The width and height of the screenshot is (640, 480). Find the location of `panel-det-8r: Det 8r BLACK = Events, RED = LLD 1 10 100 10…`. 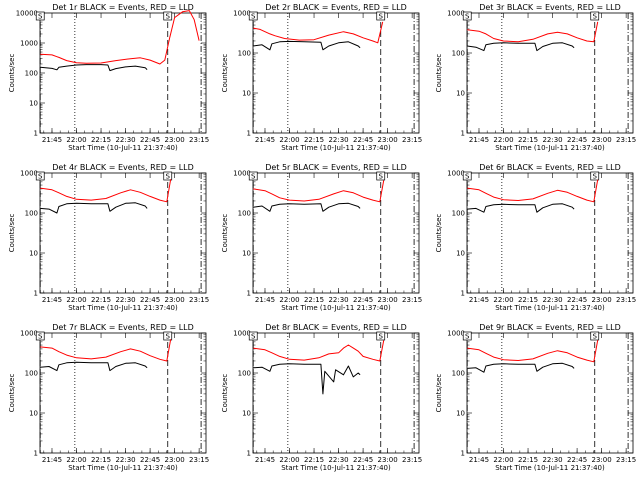

panel-det-8r: Det 8r BLACK = Events, RED = LLD 1 10 100 10… is located at coordinates (321, 397).